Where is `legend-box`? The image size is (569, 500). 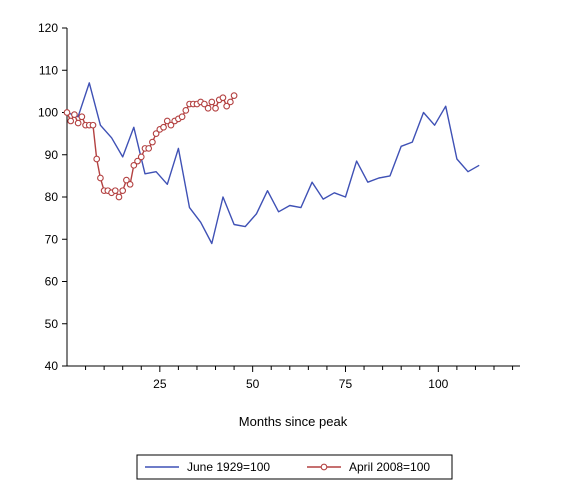 legend-box is located at coordinates (294, 467).